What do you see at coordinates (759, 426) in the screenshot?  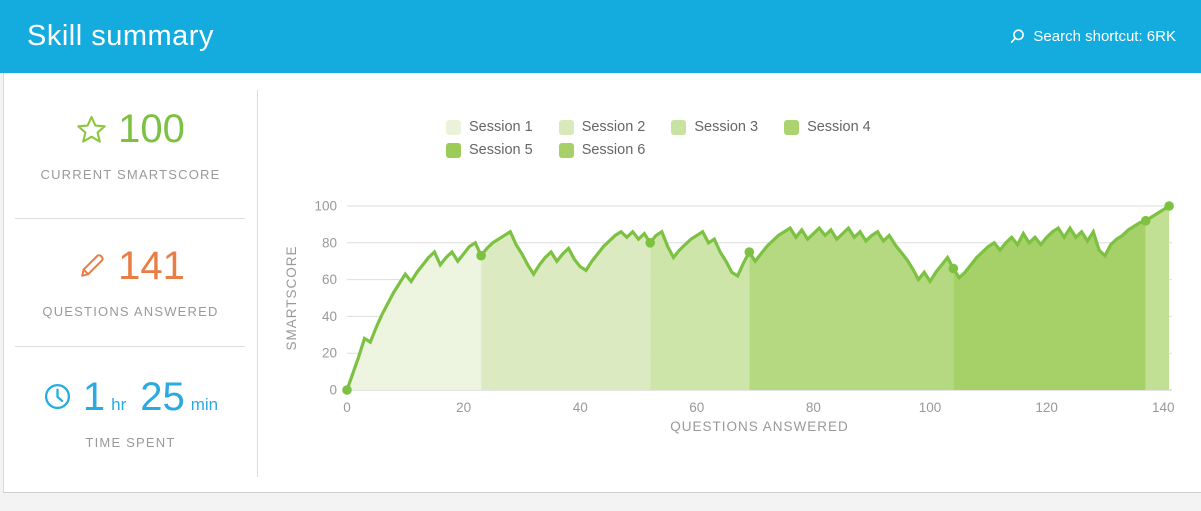 I see `x-axis-label: QUESTIONS ANSWERED` at bounding box center [759, 426].